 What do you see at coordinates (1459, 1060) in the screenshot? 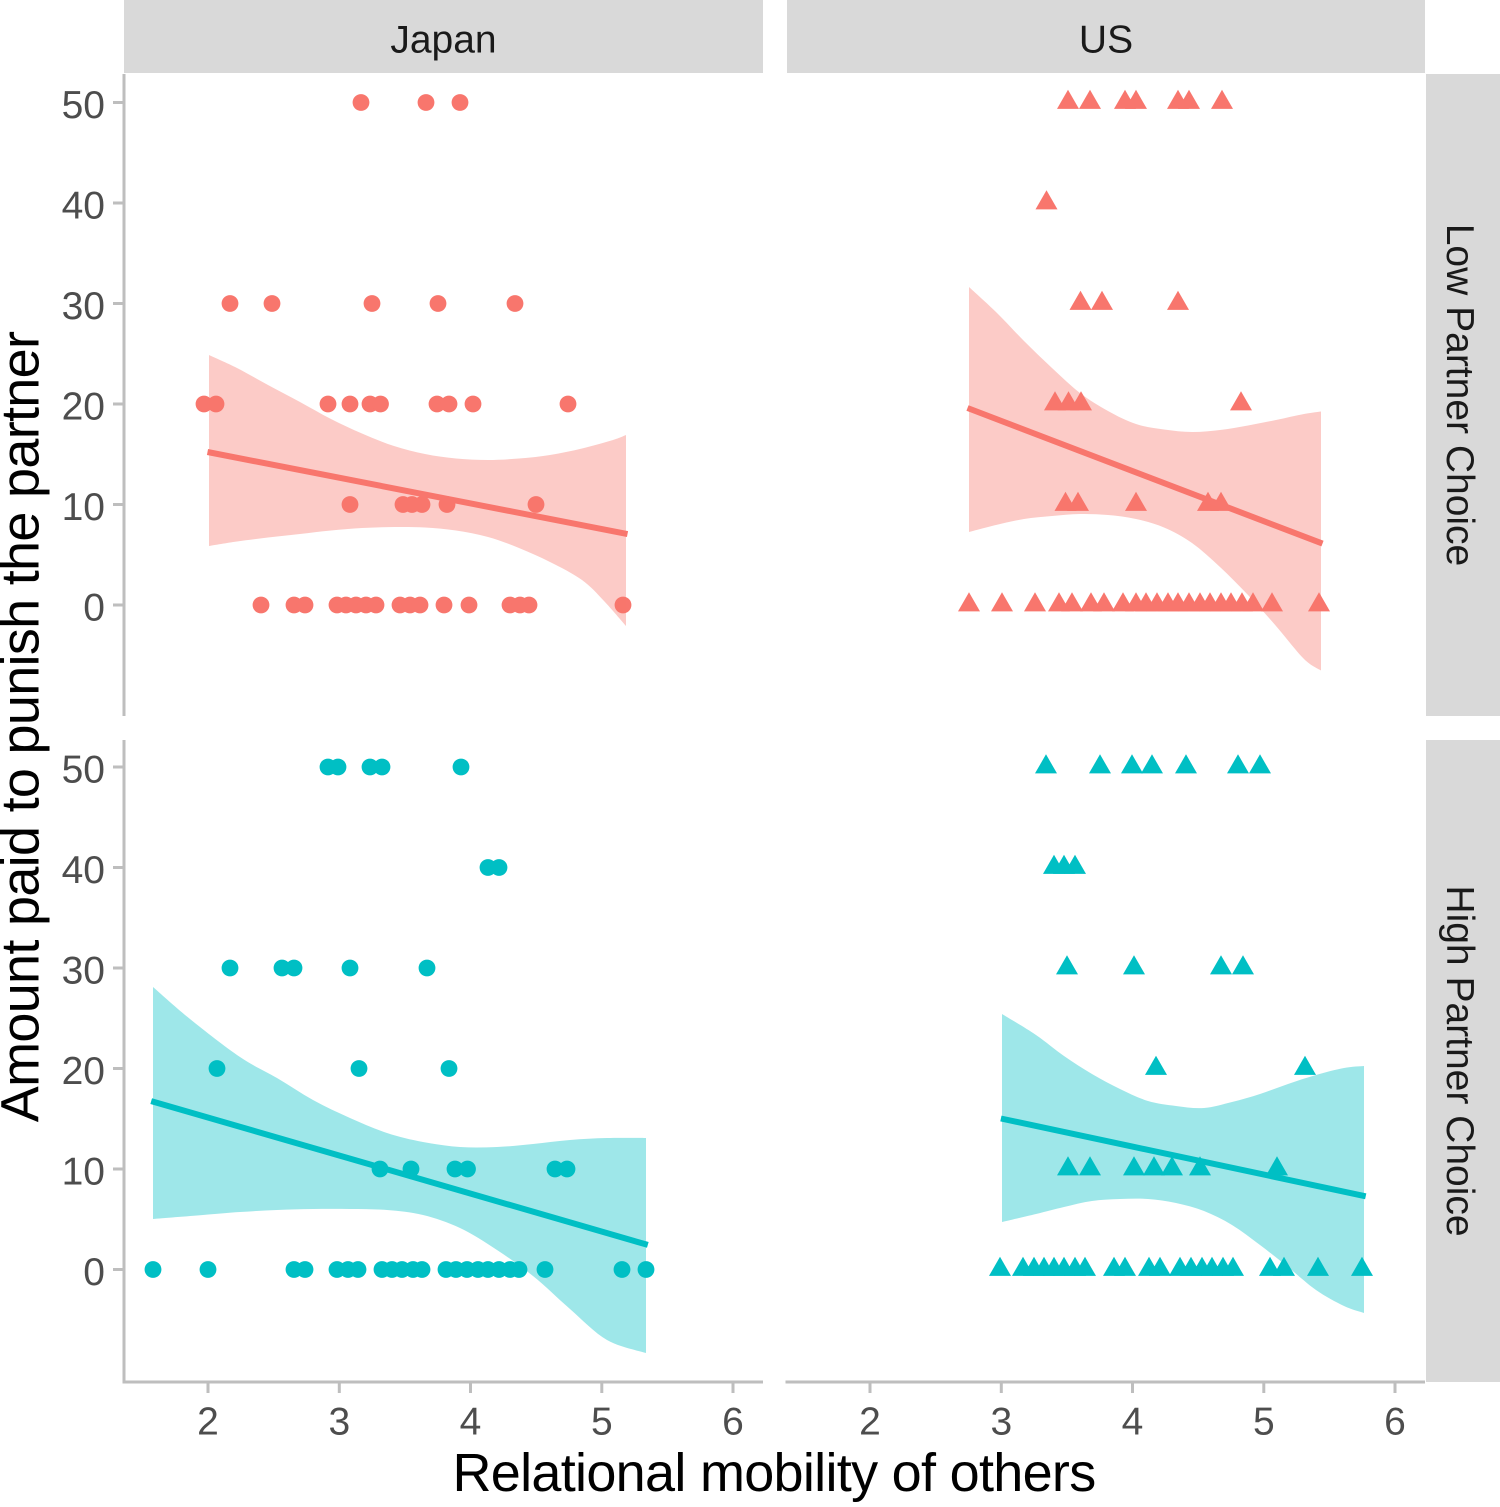
I see `svg-text: High Partner Choice` at bounding box center [1459, 1060].